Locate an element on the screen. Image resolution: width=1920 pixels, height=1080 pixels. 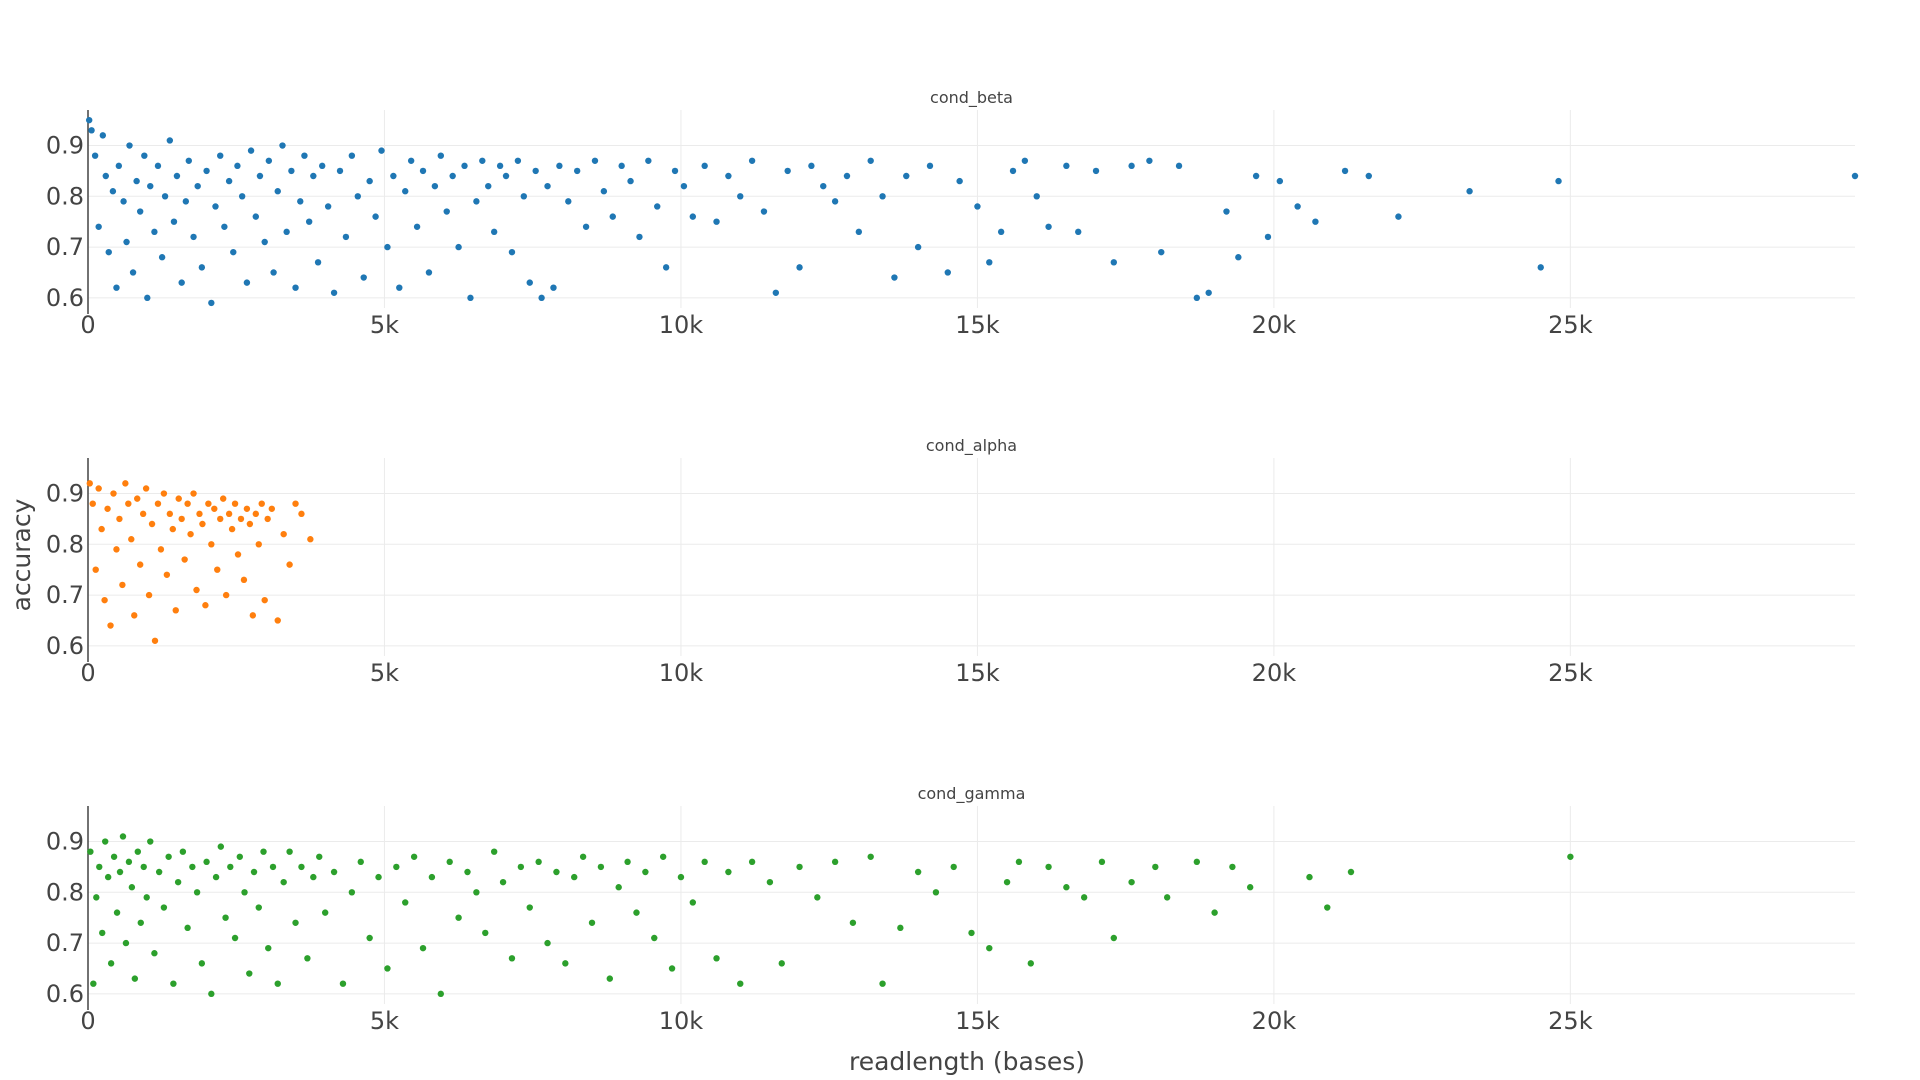
y-axis-title: accuracy is located at coordinates (21, 554).